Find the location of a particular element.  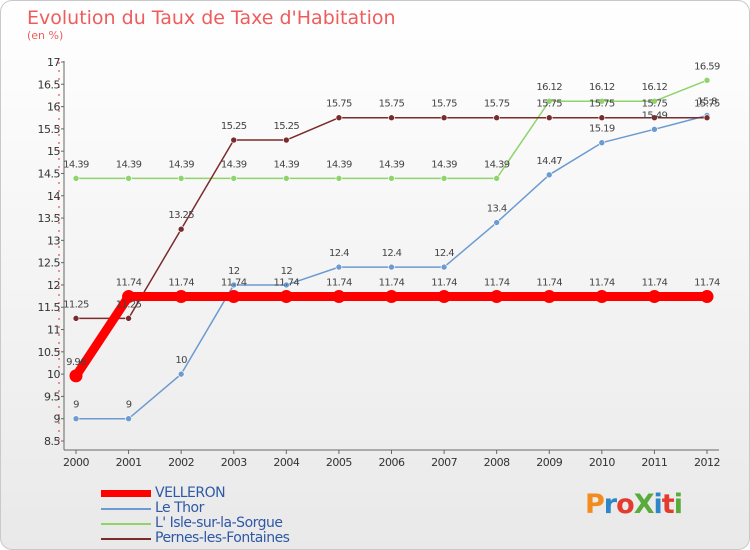

x-tick-label: 2001 is located at coordinates (129, 462).